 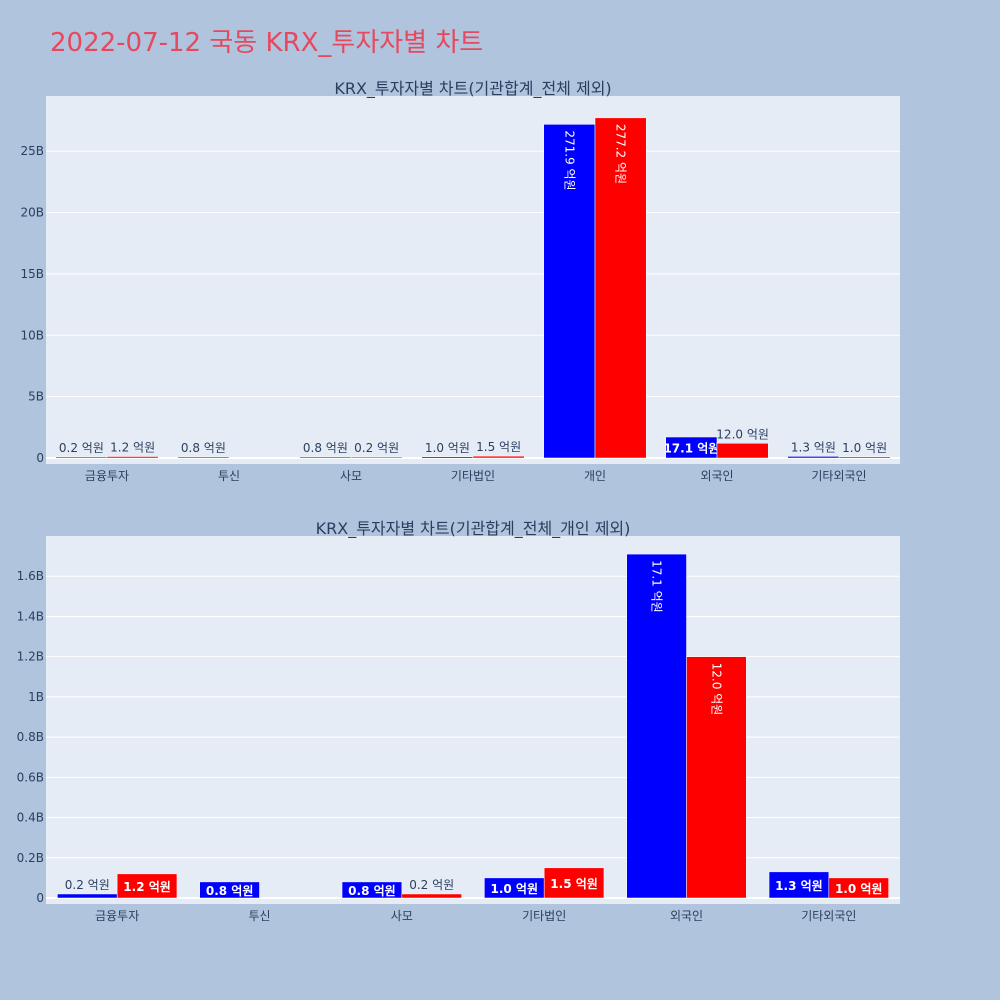 I want to click on y-tick-label: 10B, so click(x=32, y=335).